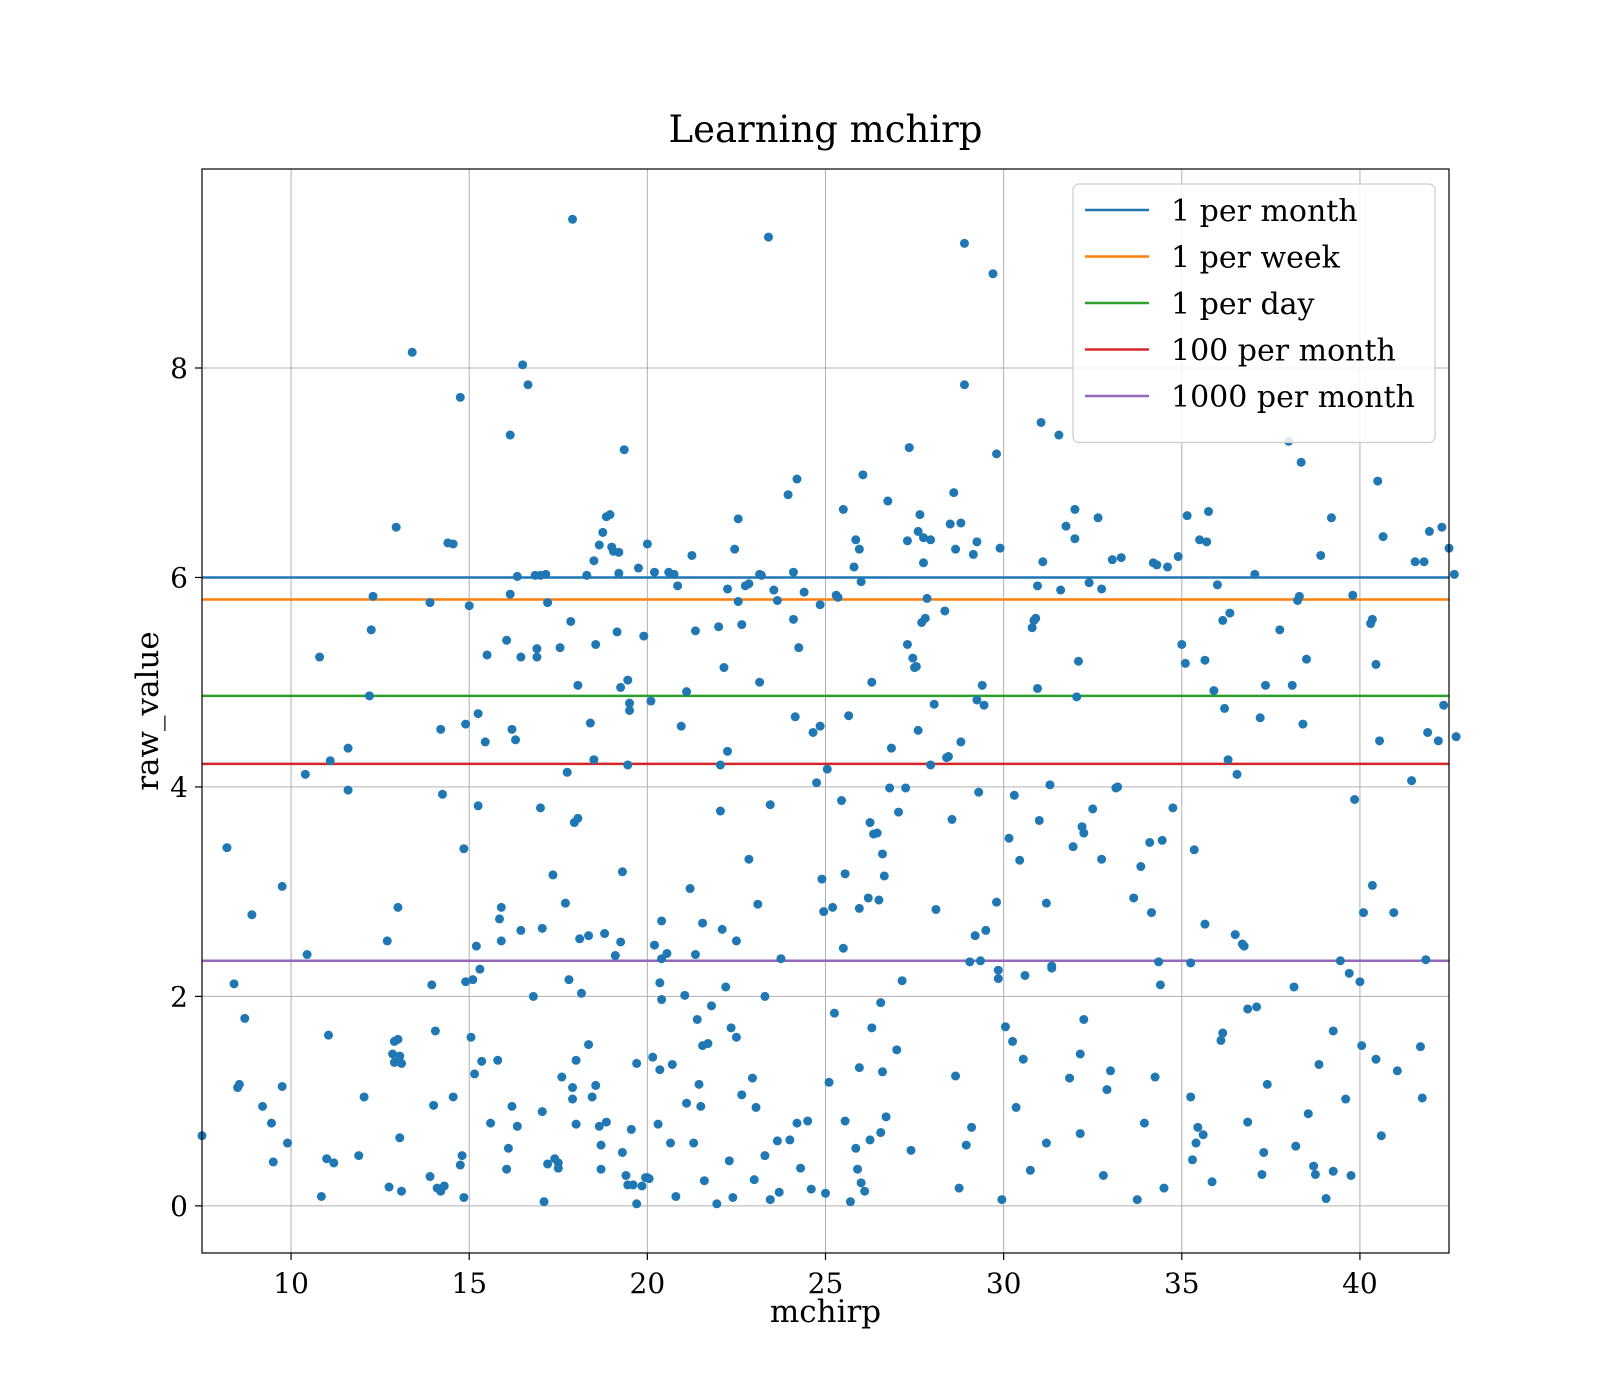  What do you see at coordinates (186, 787) in the screenshot?
I see `y-axis-ticks: 0 2 4 6 8` at bounding box center [186, 787].